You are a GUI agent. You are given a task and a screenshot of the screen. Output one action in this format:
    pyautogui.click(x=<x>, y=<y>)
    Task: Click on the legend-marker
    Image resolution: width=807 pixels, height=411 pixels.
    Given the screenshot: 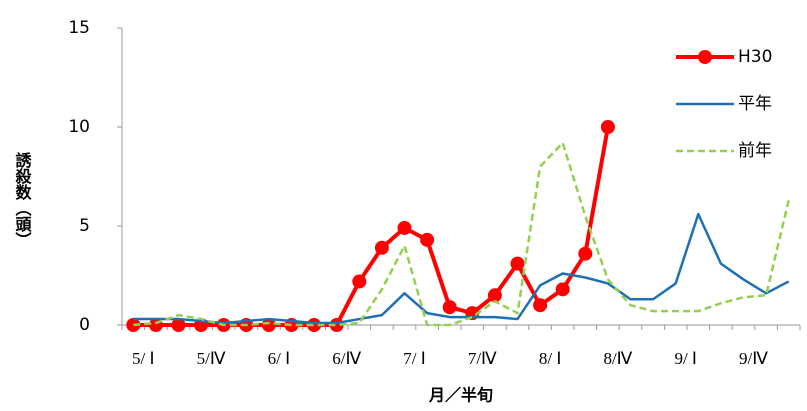 What is the action you would take?
    pyautogui.click(x=705, y=57)
    